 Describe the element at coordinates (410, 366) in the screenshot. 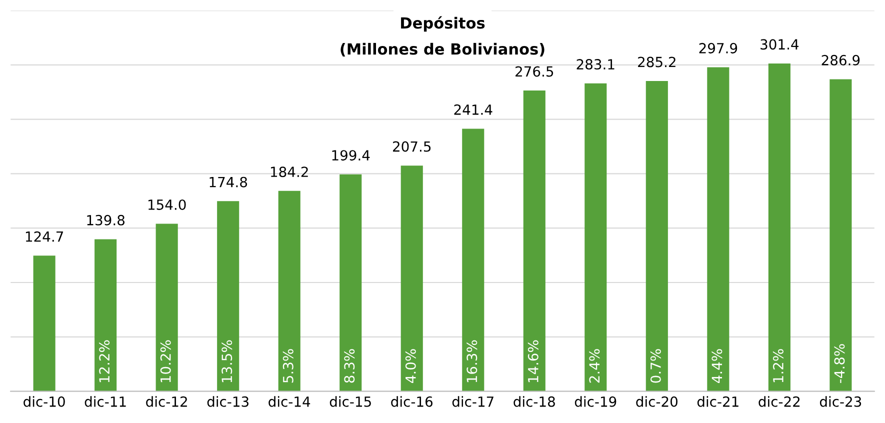

I see `annotation: 4.0%` at that location.